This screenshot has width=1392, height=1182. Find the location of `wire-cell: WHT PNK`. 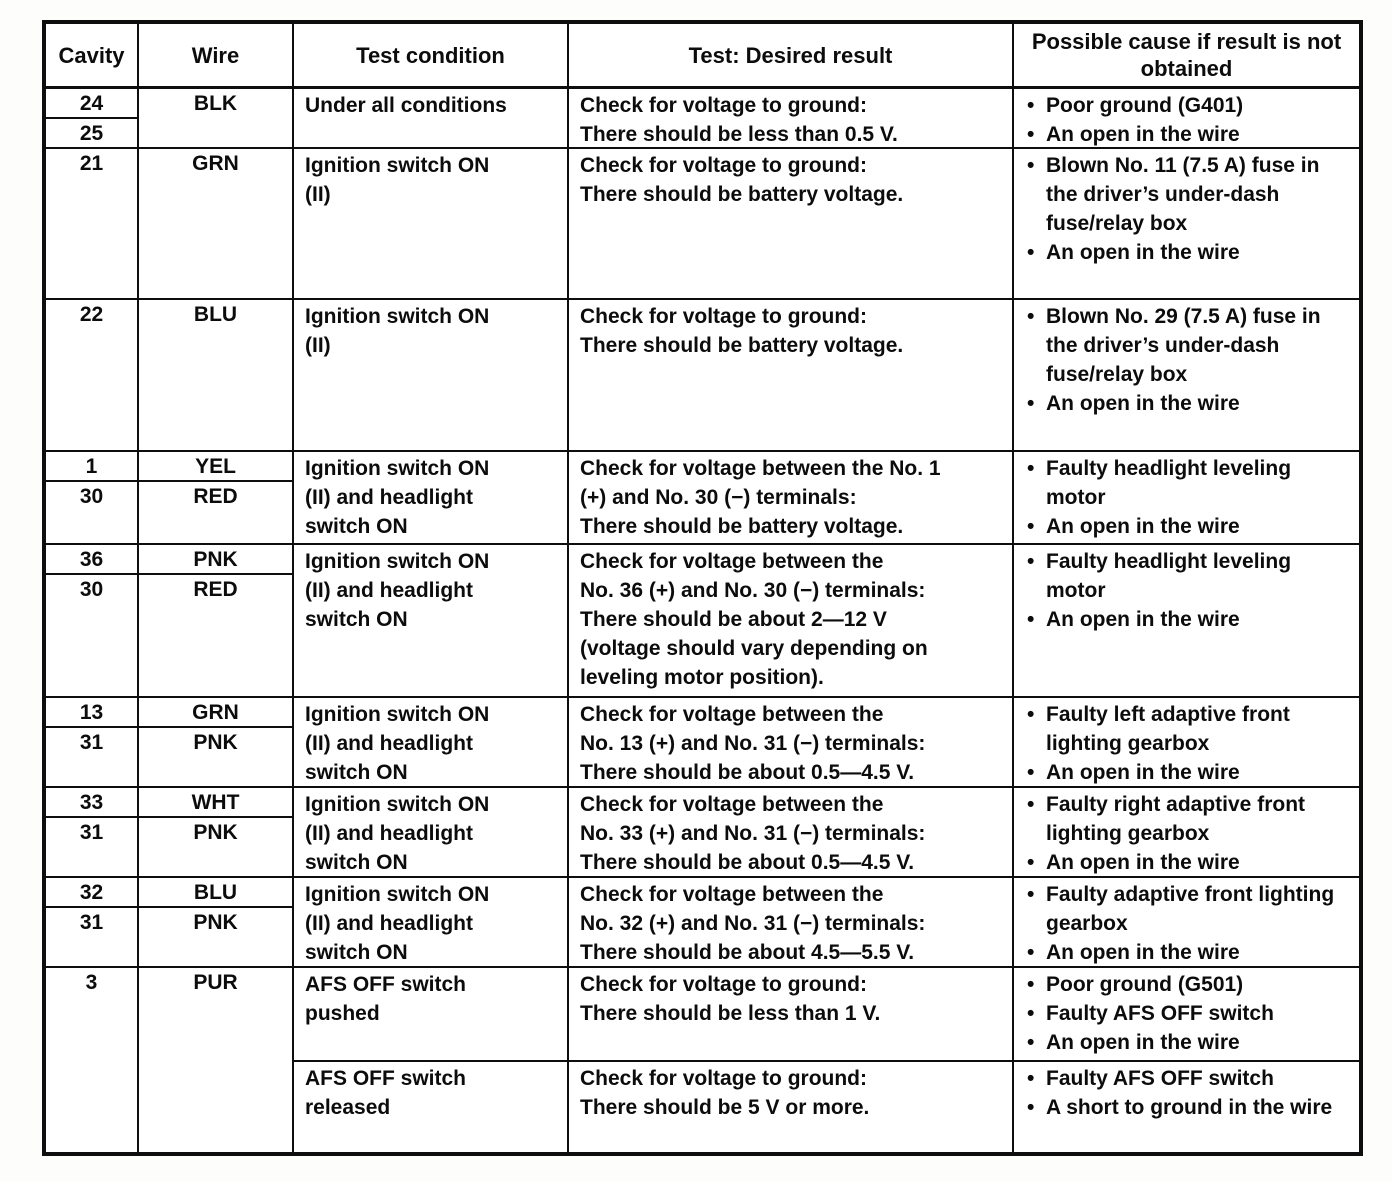

wire-cell: WHT PNK is located at coordinates (216, 833).